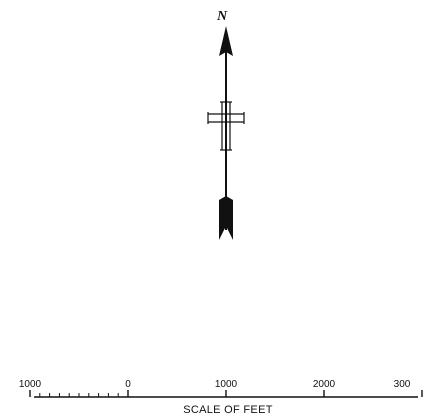 Image resolution: width=424 pixels, height=417 pixels. I want to click on scale-tick-label: 300, so click(402, 384).